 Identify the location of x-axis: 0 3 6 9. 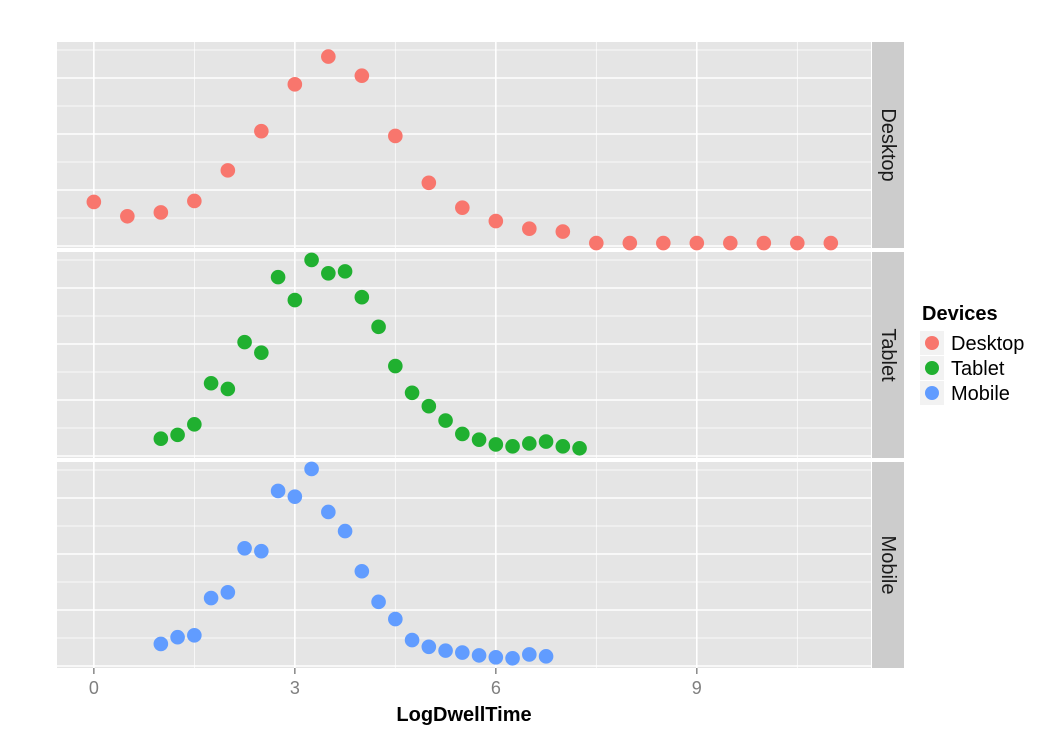
(395, 683).